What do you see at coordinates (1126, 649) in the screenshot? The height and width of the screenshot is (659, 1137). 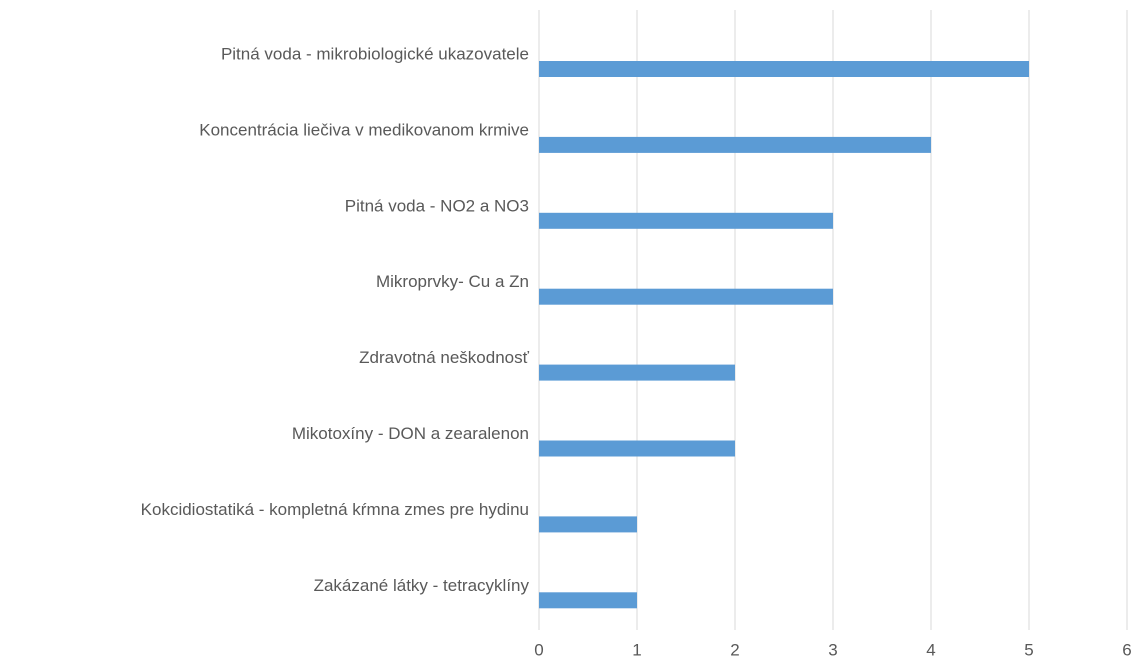 I see `x-tick-label: 6` at bounding box center [1126, 649].